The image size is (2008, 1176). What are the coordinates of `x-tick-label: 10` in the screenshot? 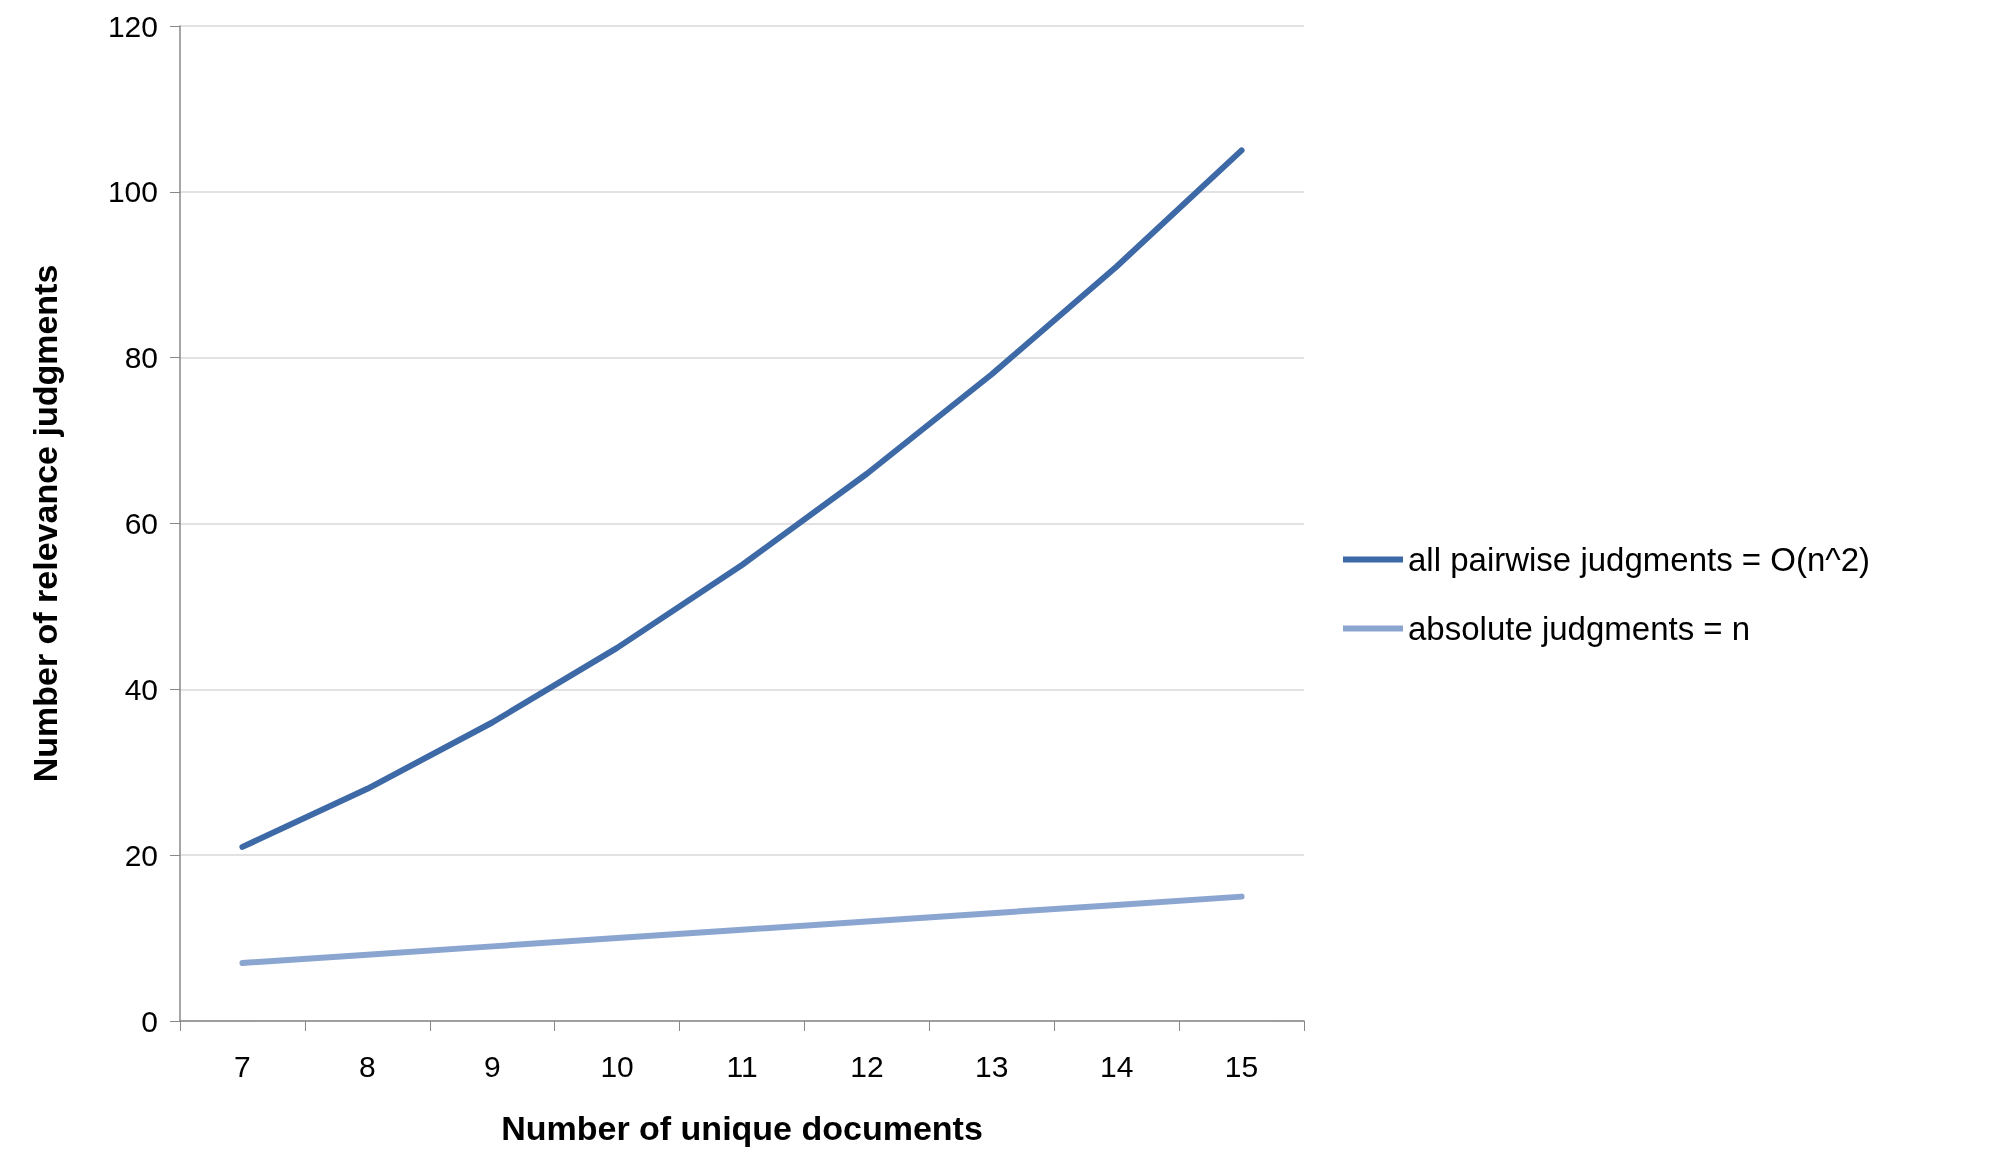 It's located at (617, 1066).